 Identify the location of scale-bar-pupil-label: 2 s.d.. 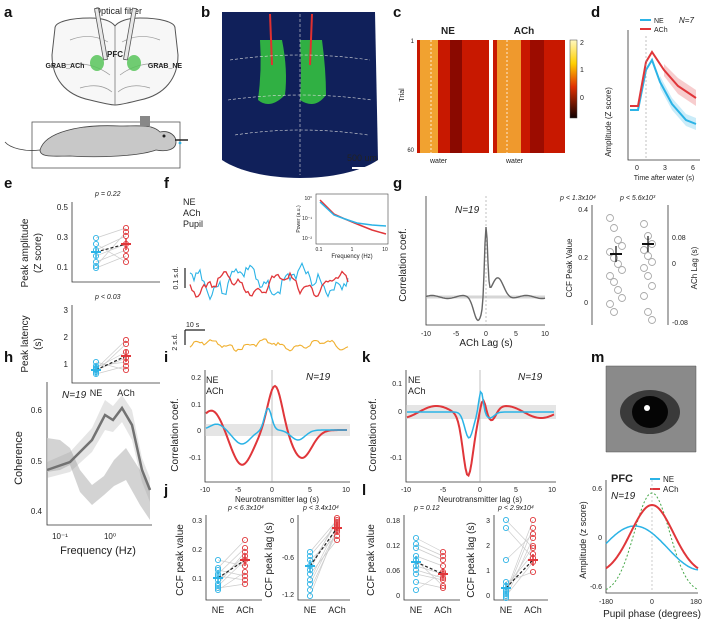
(175, 341).